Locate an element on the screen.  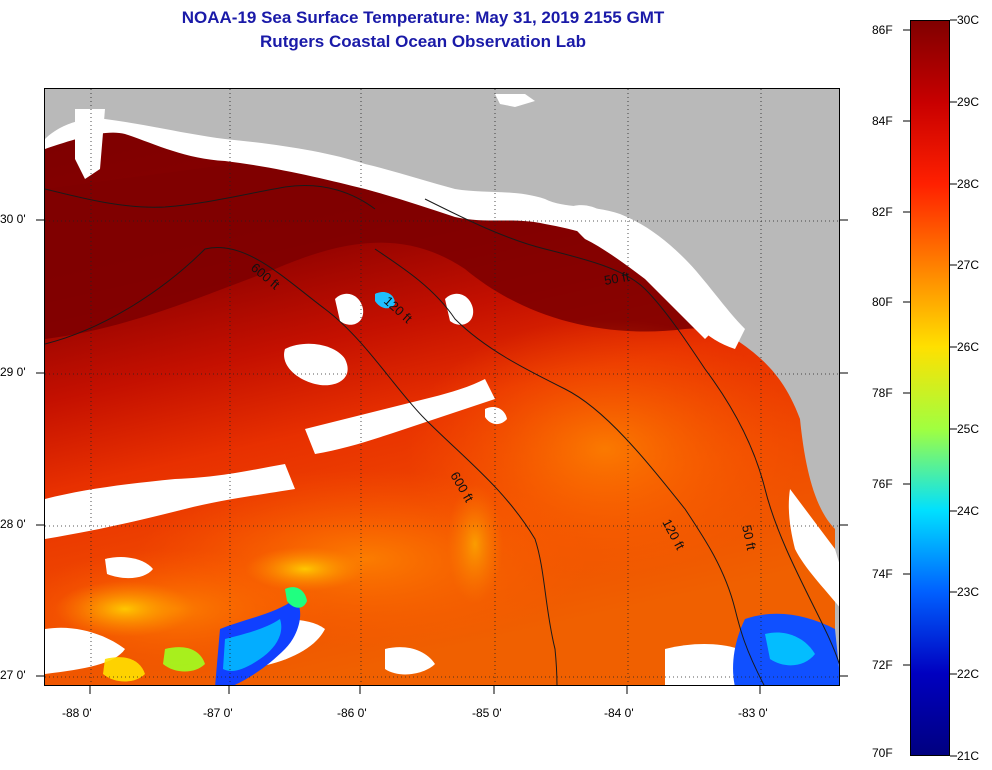
temperature-colorbar is located at coordinates (930, 388).